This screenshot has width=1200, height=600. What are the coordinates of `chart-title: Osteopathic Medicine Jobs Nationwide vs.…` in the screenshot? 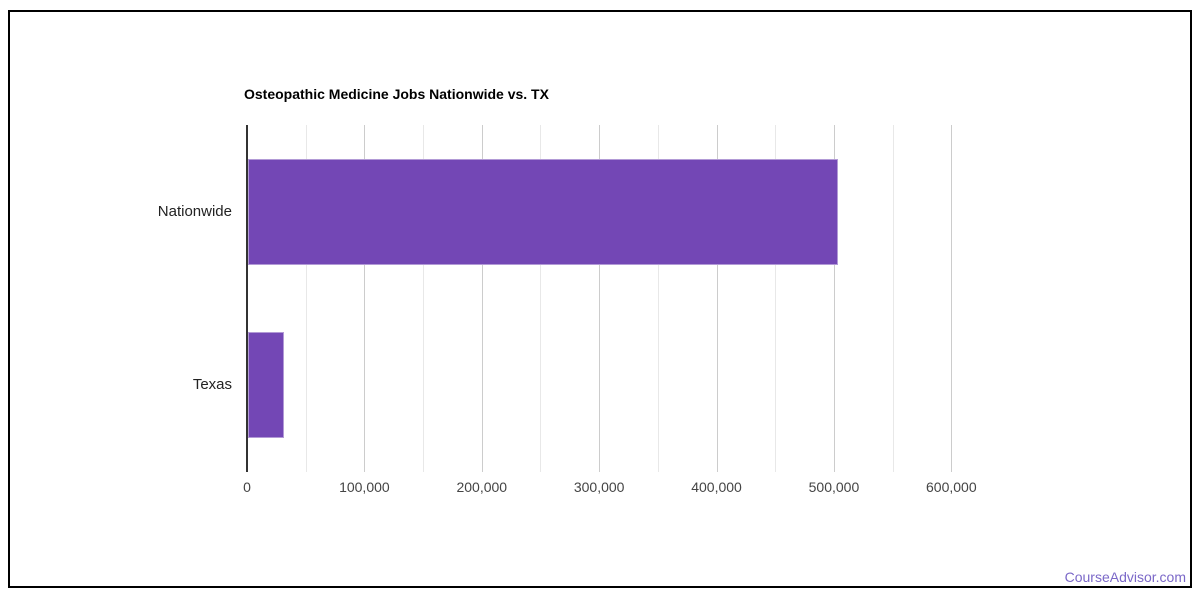 It's located at (396, 94).